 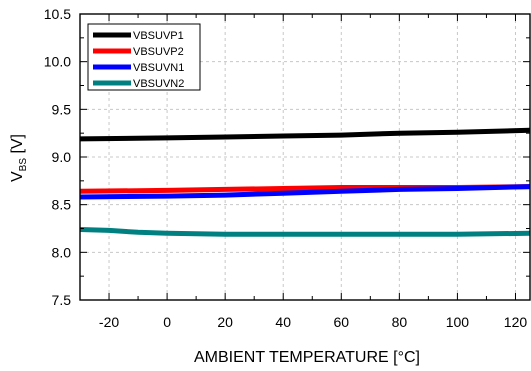 What do you see at coordinates (283, 322) in the screenshot?
I see `x-tick-label: 40` at bounding box center [283, 322].